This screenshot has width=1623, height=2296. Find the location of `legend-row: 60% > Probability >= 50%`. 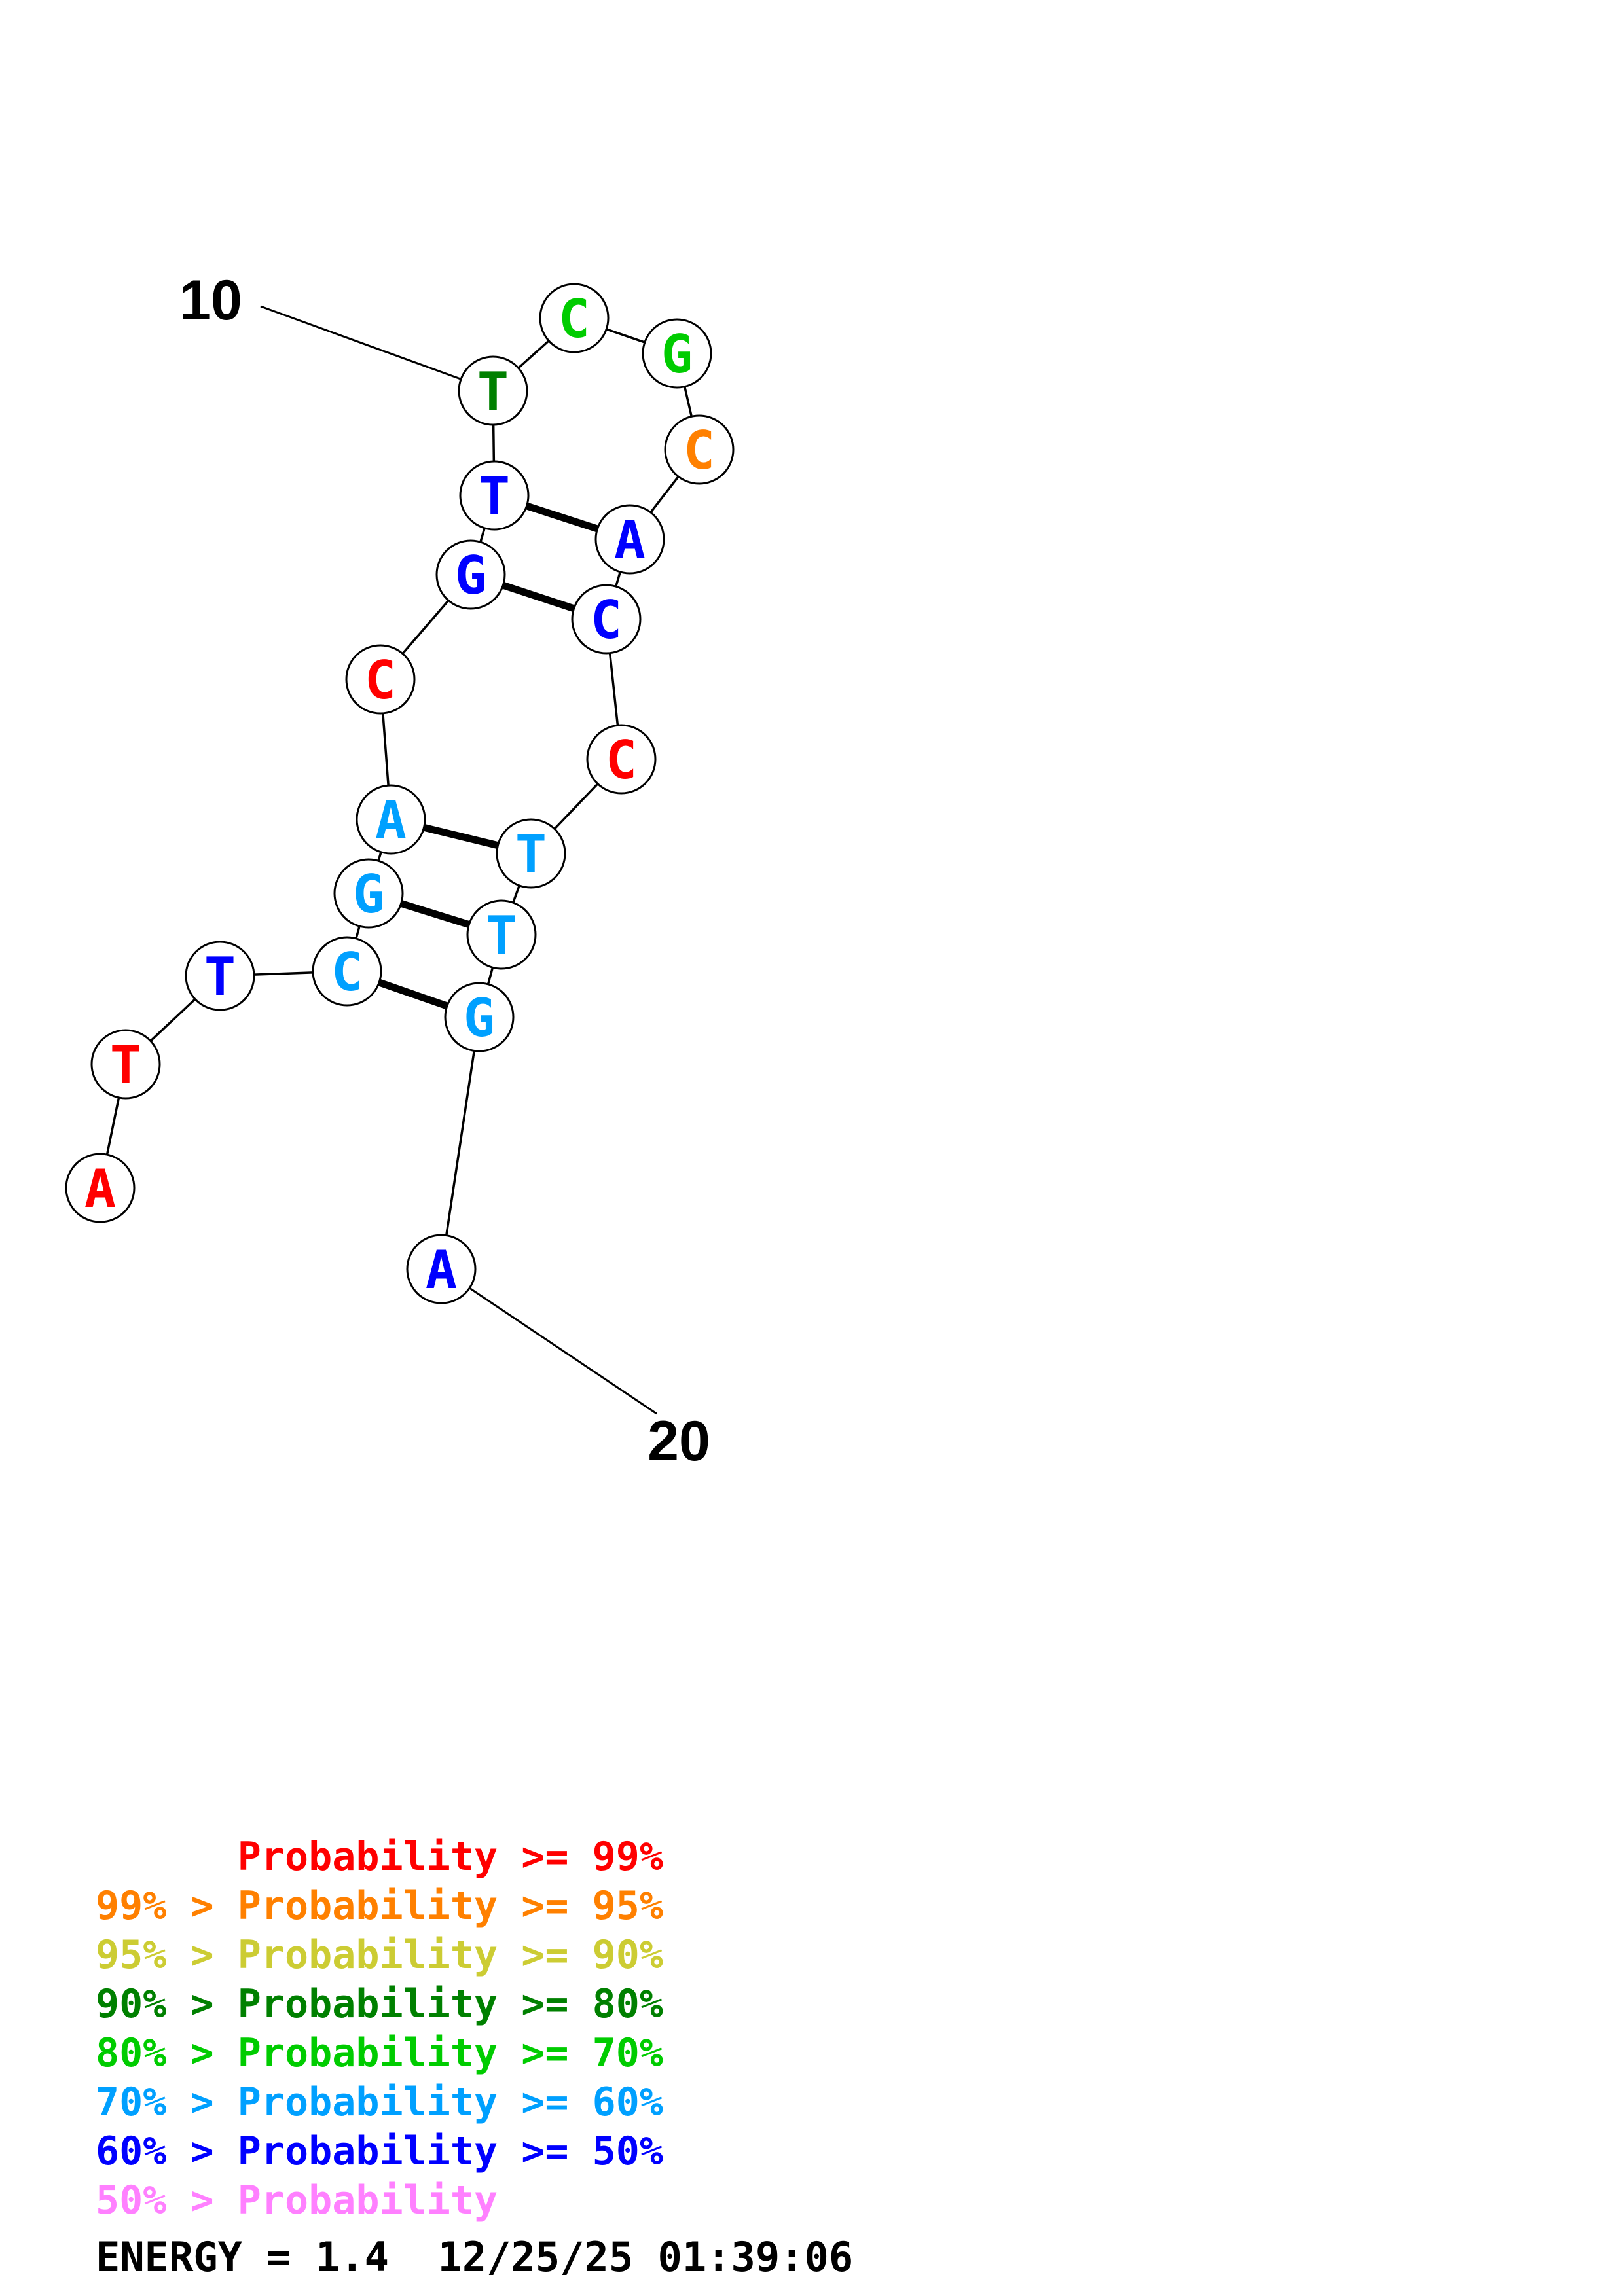

legend-row: 60% > Probability >= 50% is located at coordinates (379, 2151).